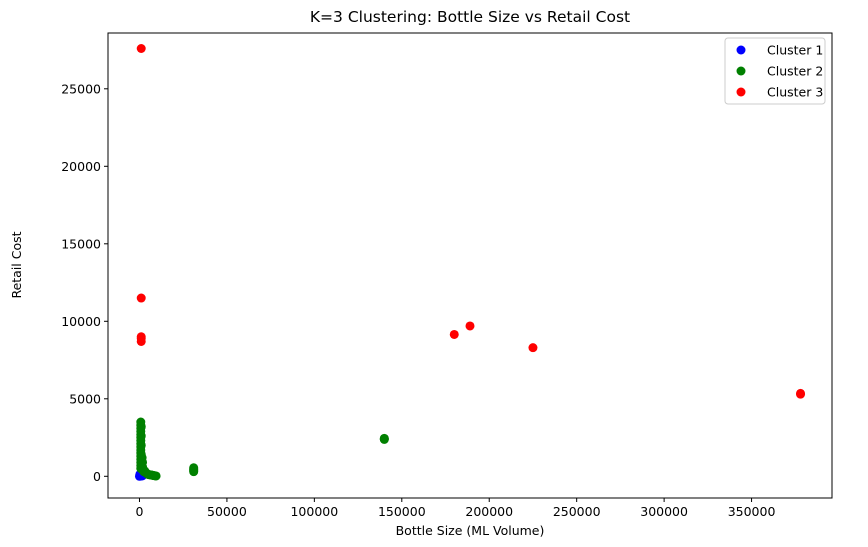  Describe the element at coordinates (470, 530) in the screenshot. I see `x-axis-label: Bottle Size (ML Volume)` at that location.